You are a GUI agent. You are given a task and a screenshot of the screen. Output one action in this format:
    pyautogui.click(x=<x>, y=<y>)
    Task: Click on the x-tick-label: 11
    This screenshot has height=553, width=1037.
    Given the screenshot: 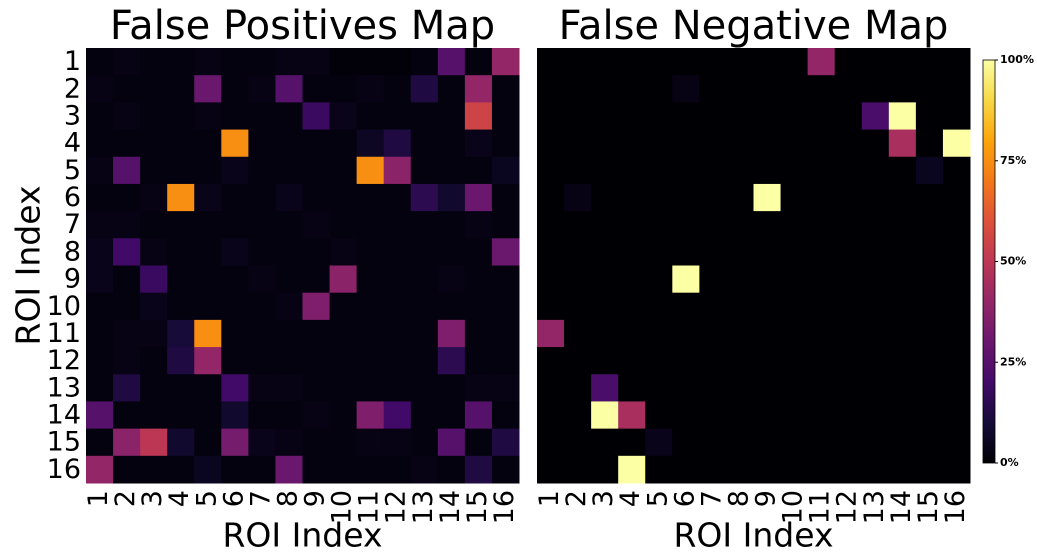 What is the action you would take?
    pyautogui.click(x=369, y=507)
    